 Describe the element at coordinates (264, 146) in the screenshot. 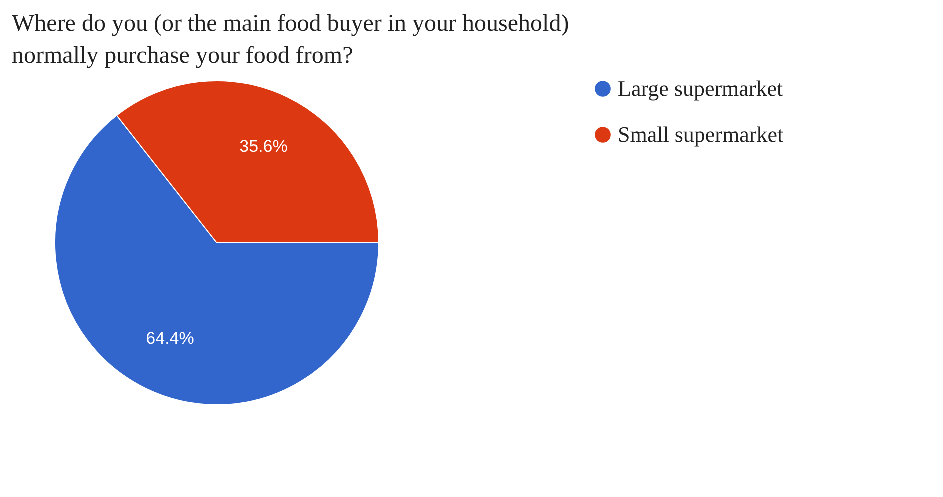

I see `data-label: 35.6%` at that location.